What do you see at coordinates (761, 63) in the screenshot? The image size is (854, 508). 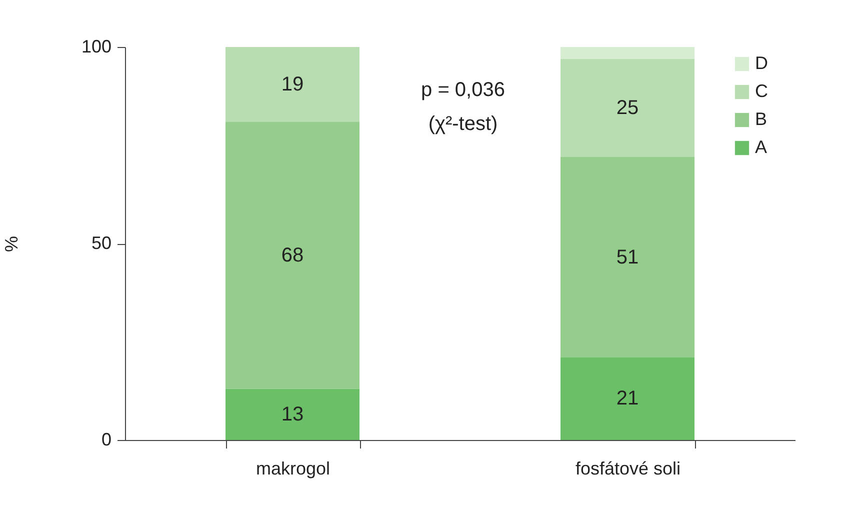 I see `legend-label: D` at bounding box center [761, 63].